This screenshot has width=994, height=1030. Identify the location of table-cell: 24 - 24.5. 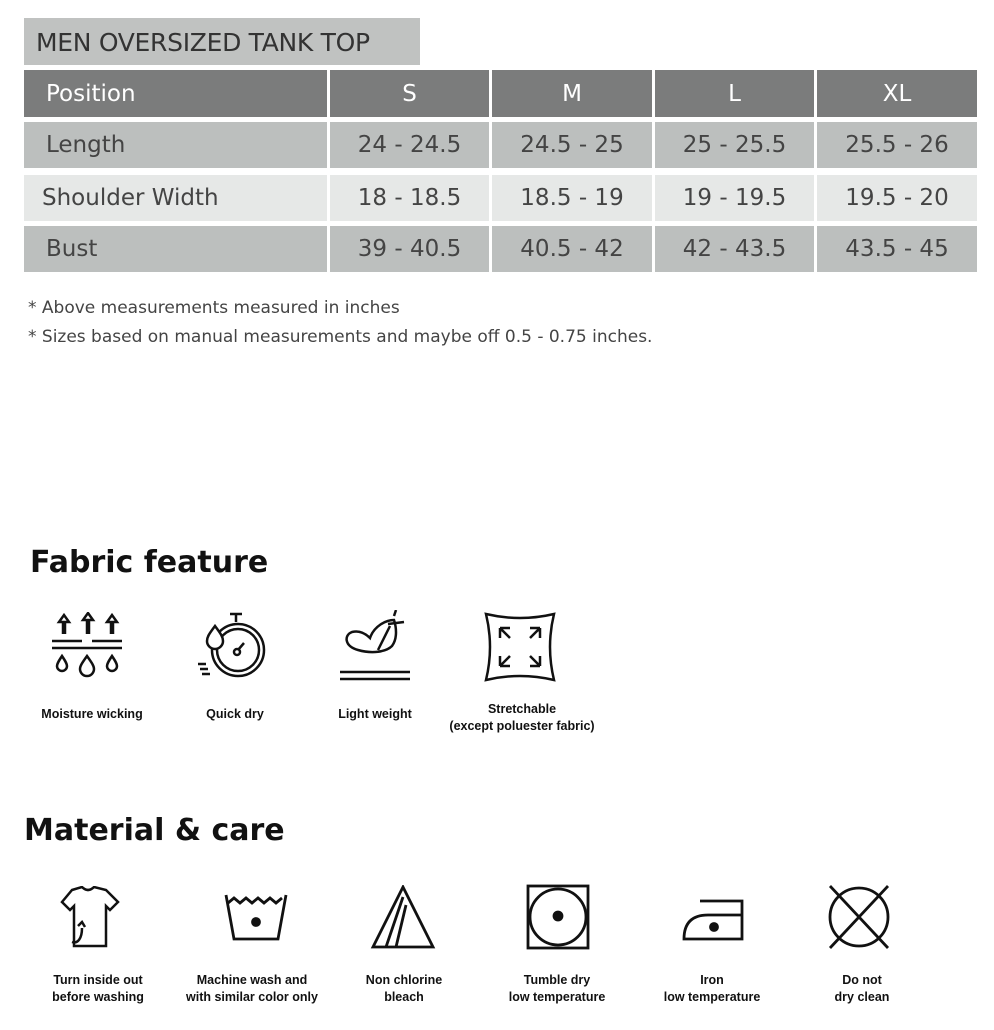
(409, 145).